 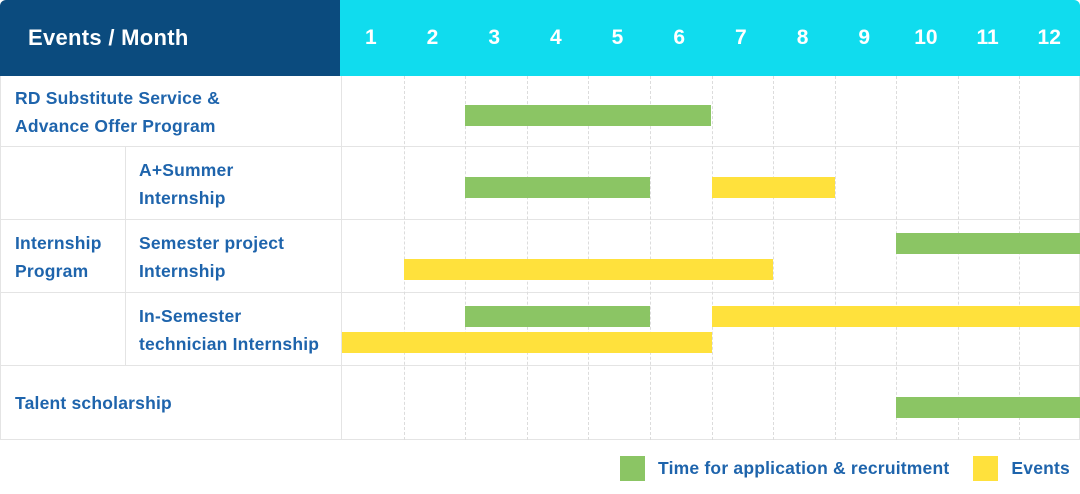 I want to click on legend: Time for application & recruitment Events, so click(x=540, y=468).